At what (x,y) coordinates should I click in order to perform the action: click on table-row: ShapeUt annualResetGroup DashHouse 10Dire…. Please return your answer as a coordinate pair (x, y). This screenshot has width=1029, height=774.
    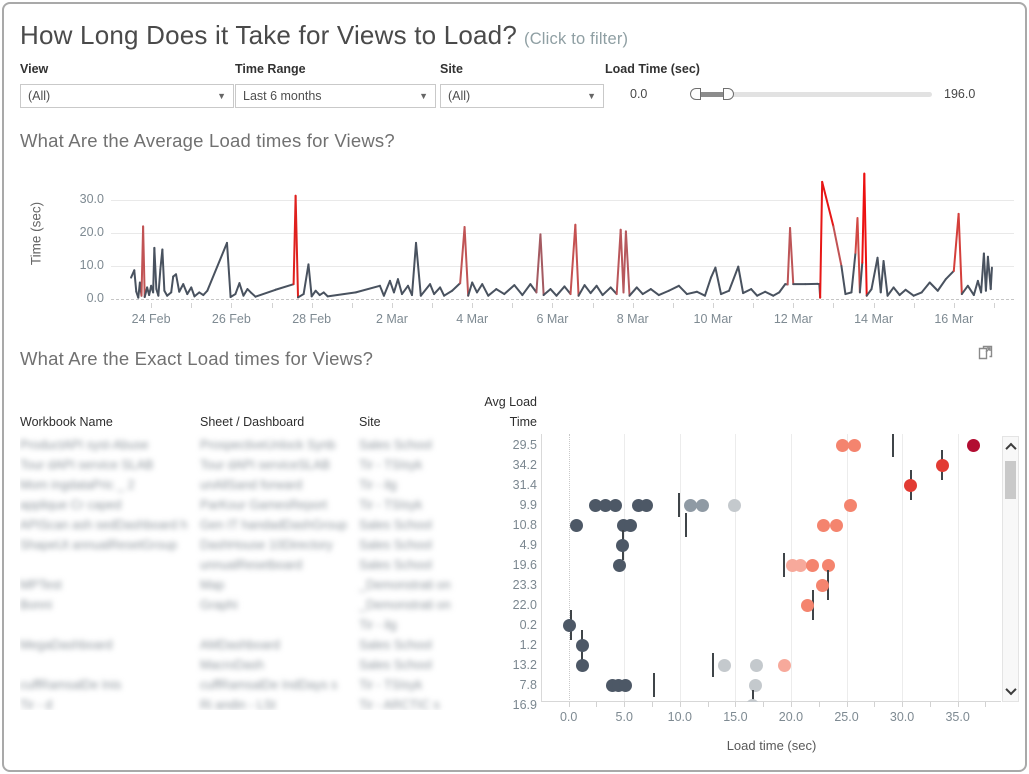
    Looking at the image, I should click on (281, 545).